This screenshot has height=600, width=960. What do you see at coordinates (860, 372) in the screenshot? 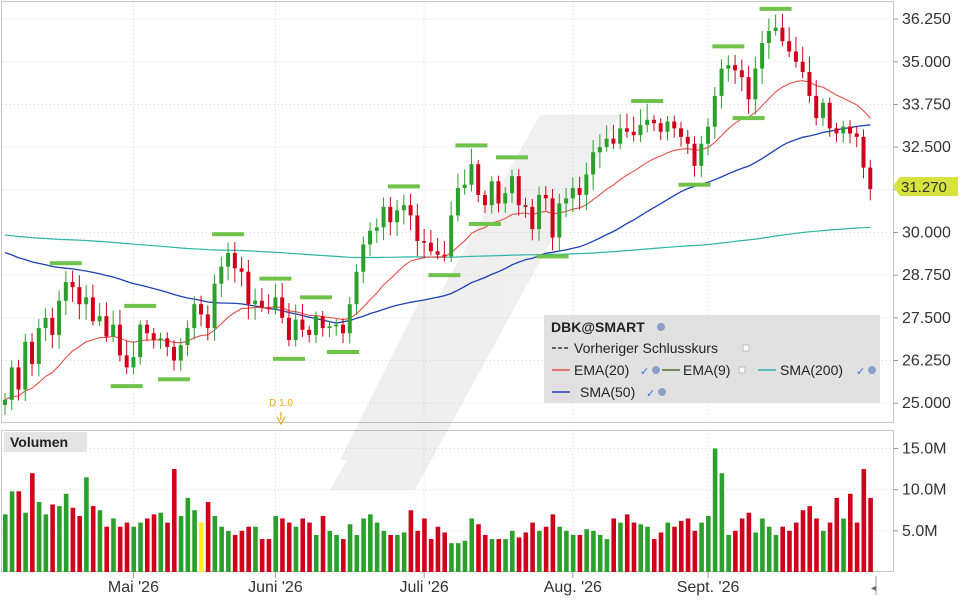
I see `legend-check-sma200: ✓` at bounding box center [860, 372].